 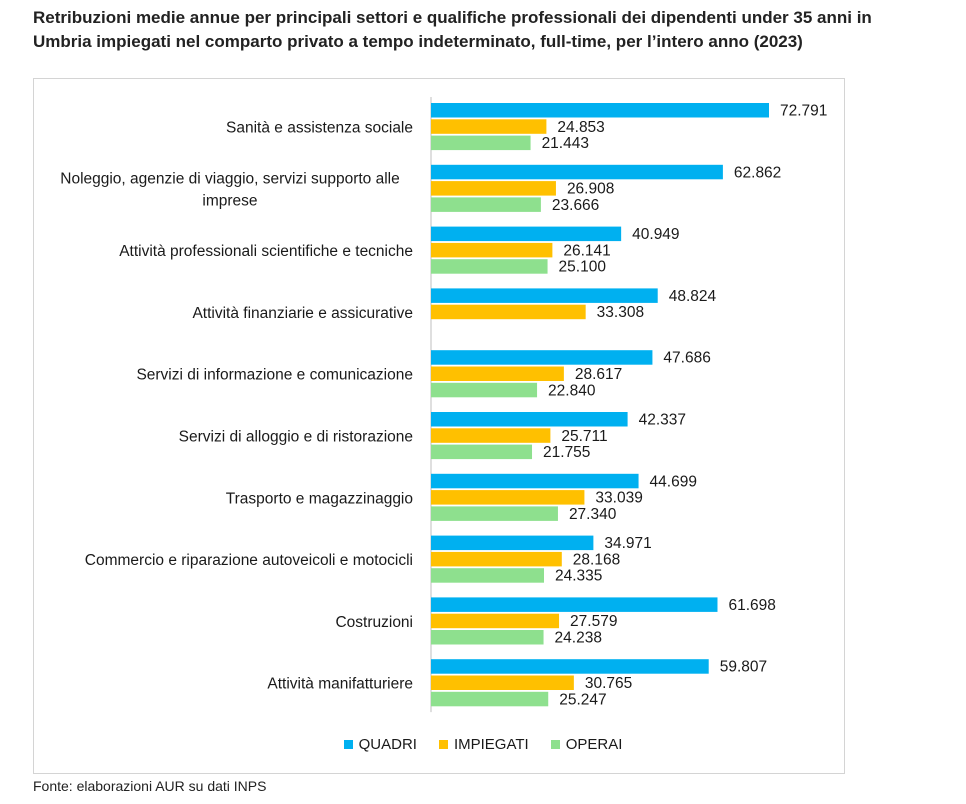 I want to click on legend-item-operai: OPERAI, so click(x=586, y=744).